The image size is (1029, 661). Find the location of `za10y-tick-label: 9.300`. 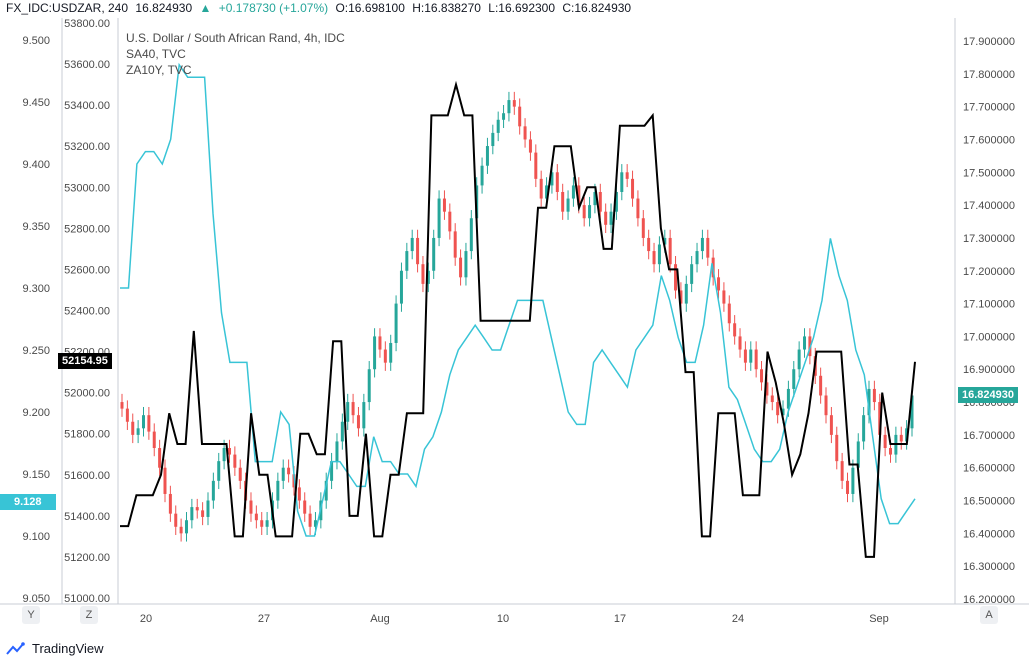

za10y-tick-label: 9.300 is located at coordinates (36, 289).